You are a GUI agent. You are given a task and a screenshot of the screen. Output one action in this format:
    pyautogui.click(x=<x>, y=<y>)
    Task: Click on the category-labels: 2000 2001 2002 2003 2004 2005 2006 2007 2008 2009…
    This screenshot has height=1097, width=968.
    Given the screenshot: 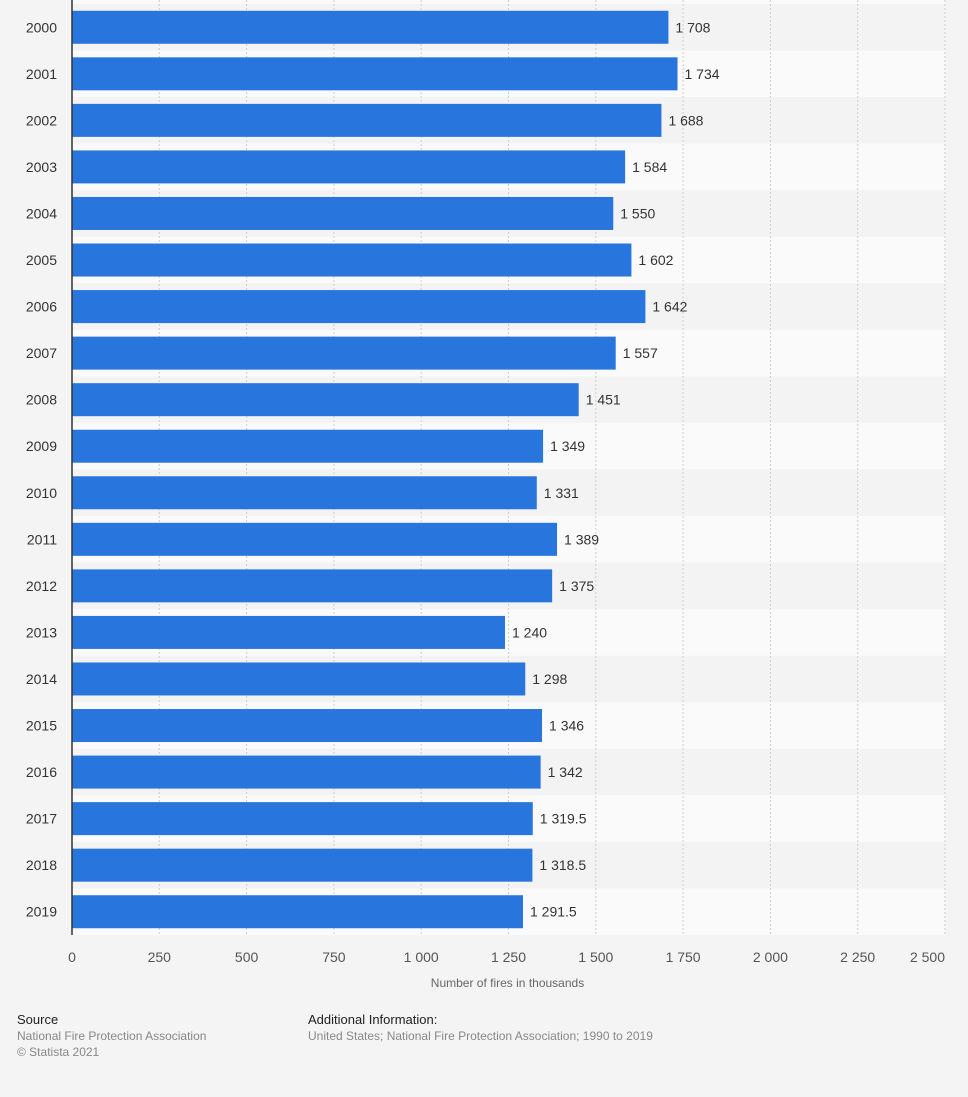 What is the action you would take?
    pyautogui.click(x=41, y=469)
    